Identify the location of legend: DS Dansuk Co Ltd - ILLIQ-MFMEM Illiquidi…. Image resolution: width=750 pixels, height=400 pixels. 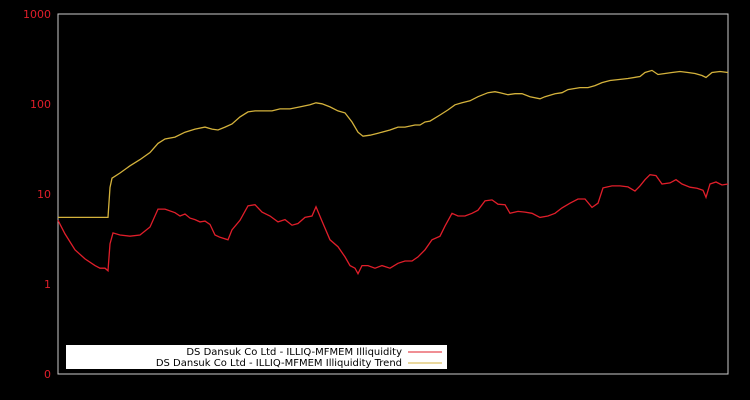
(256, 357).